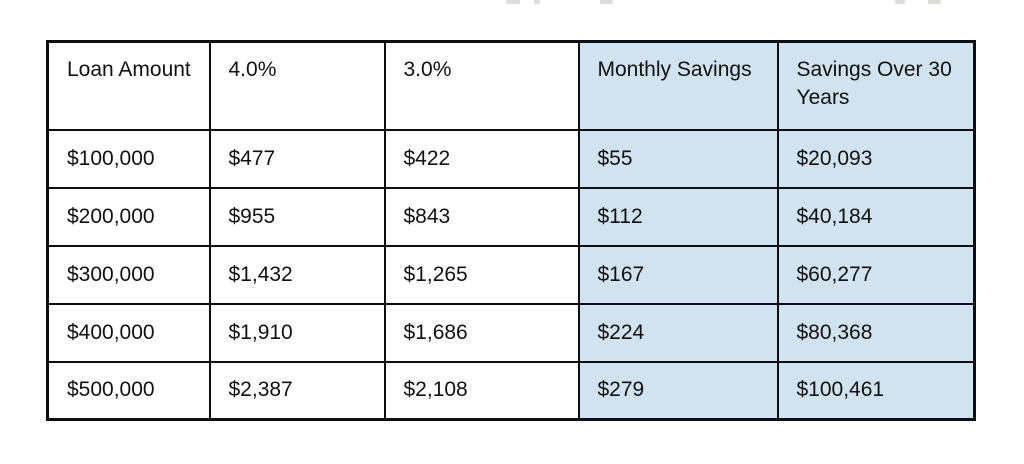 The height and width of the screenshot is (464, 1024). I want to click on table-row: $200,000 $955 $843 $112 $40,184, so click(511, 216).